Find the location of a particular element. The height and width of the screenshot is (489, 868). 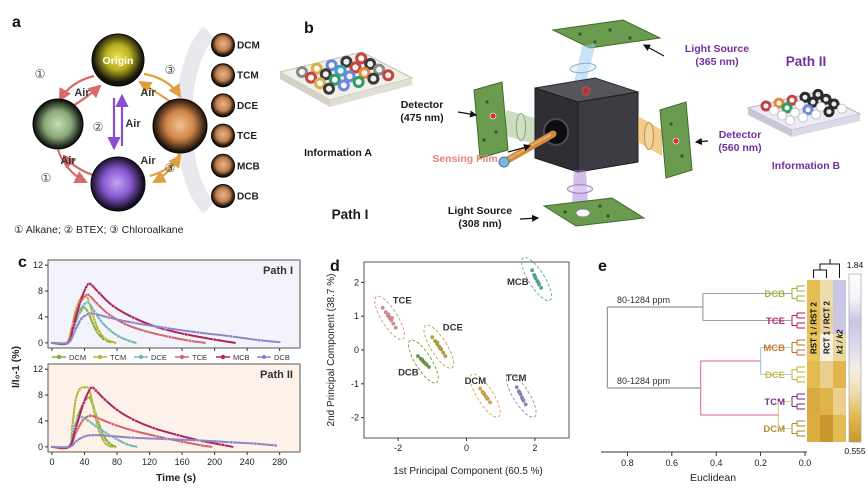

cluster-label-MCB: MCB is located at coordinates (518, 282).